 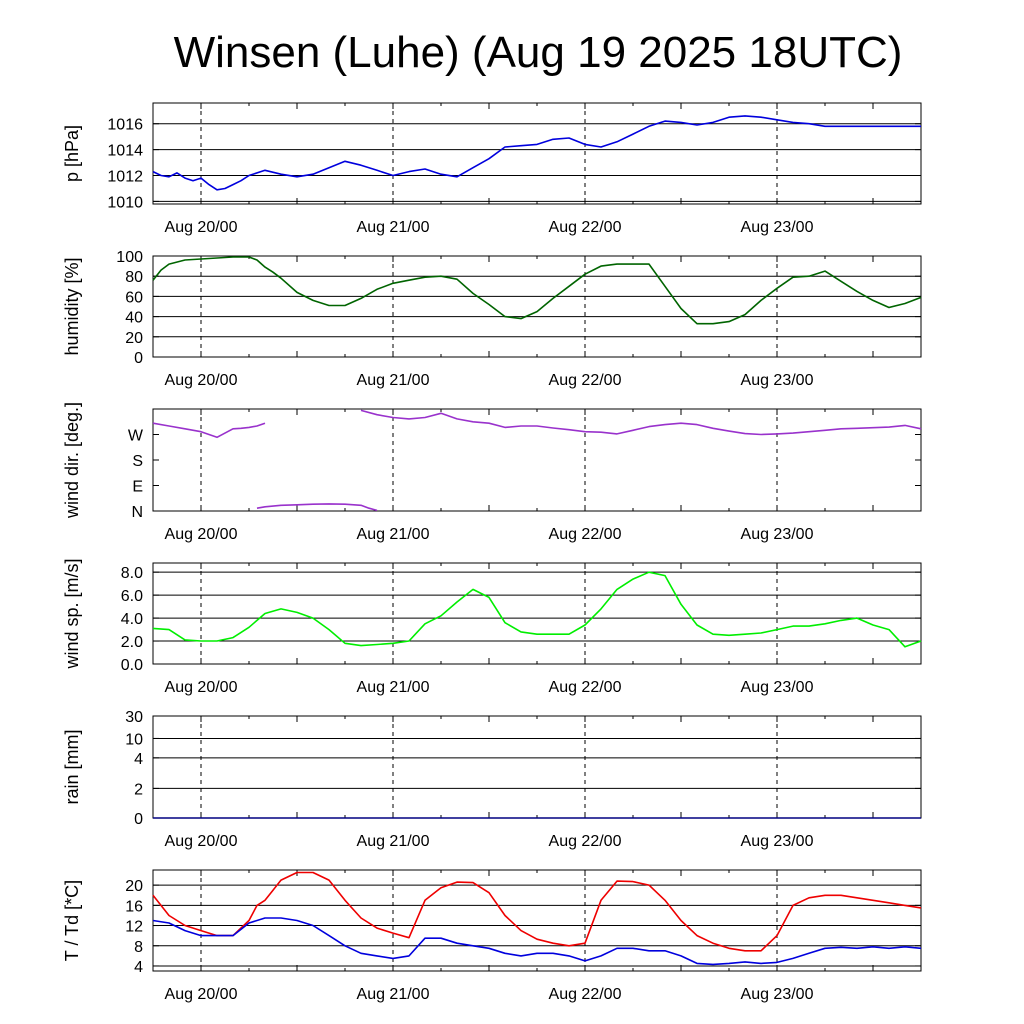 I want to click on frame-wind-speed, so click(x=537, y=613).